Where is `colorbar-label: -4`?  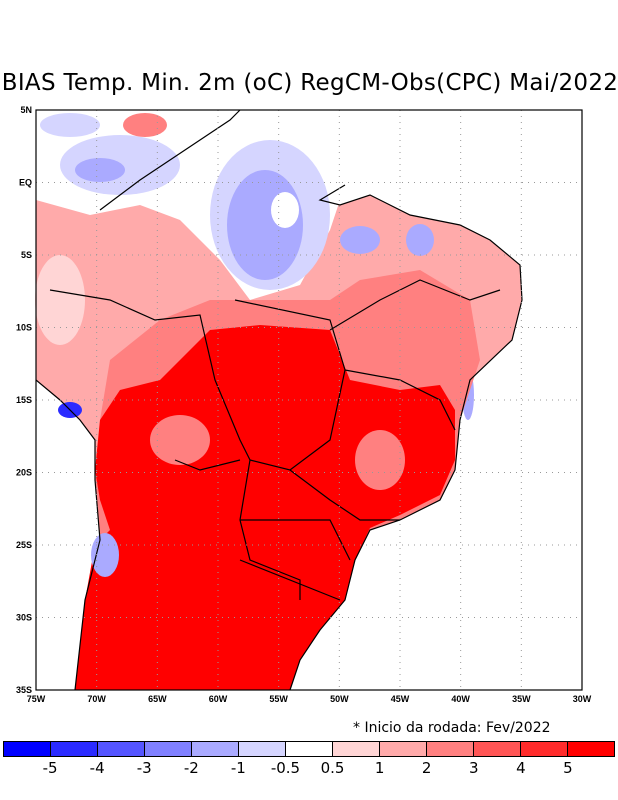
colorbar-label: -4 is located at coordinates (97, 768).